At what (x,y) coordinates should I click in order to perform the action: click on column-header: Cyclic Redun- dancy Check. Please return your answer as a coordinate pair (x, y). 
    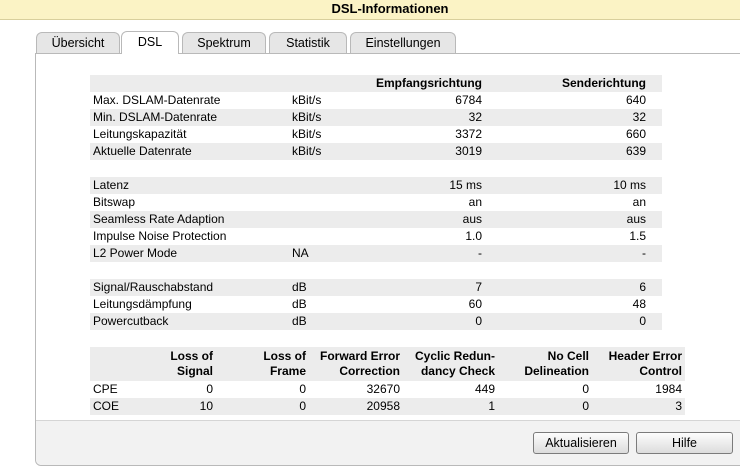
    Looking at the image, I should click on (454, 363).